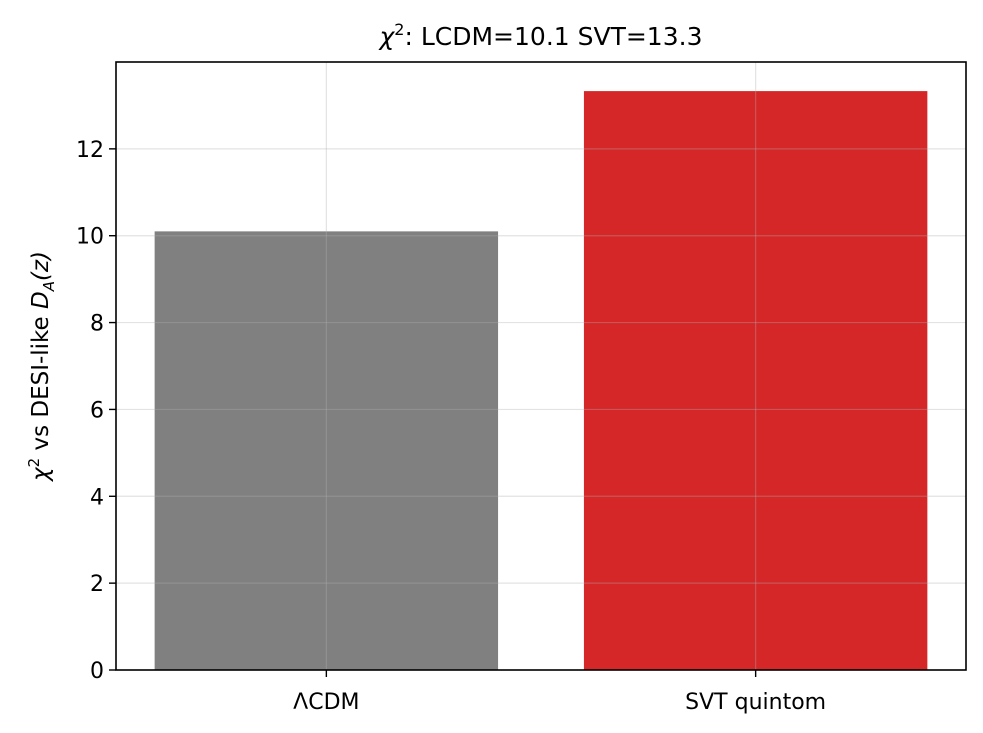  I want to click on y-axis-label: χ2 vs DESI-like DA(z), so click(41, 367).